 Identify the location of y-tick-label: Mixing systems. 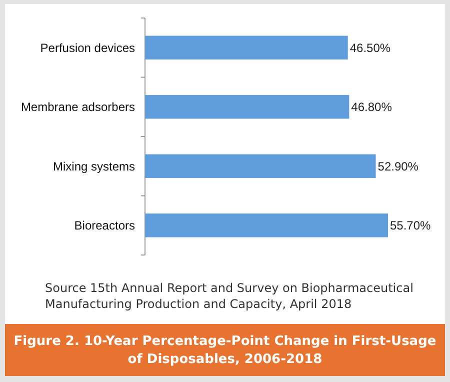
(93, 166).